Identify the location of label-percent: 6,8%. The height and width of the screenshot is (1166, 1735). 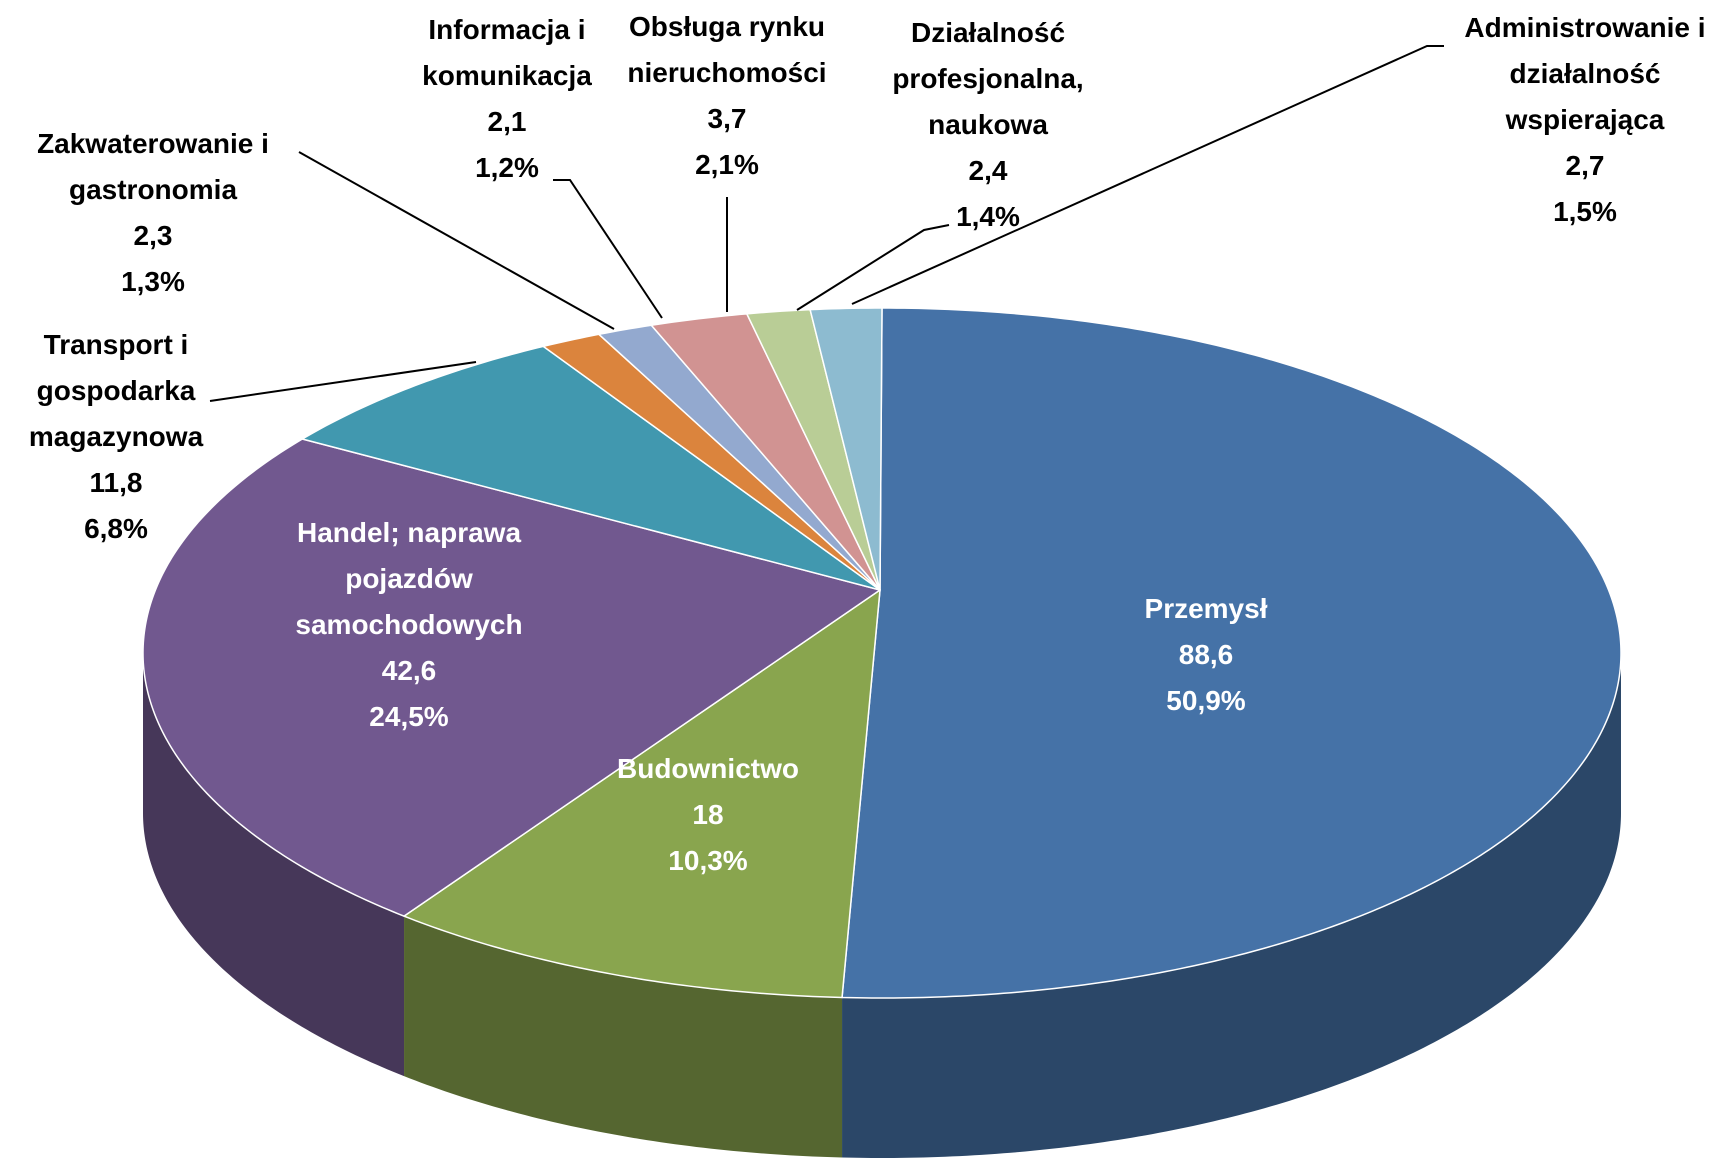
(116, 528).